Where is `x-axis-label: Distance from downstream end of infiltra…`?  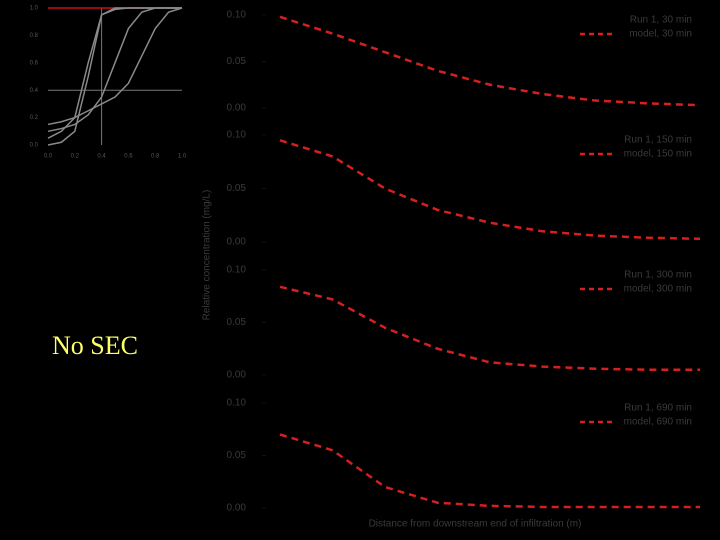
x-axis-label: Distance from downstream end of infiltra… is located at coordinates (475, 524).